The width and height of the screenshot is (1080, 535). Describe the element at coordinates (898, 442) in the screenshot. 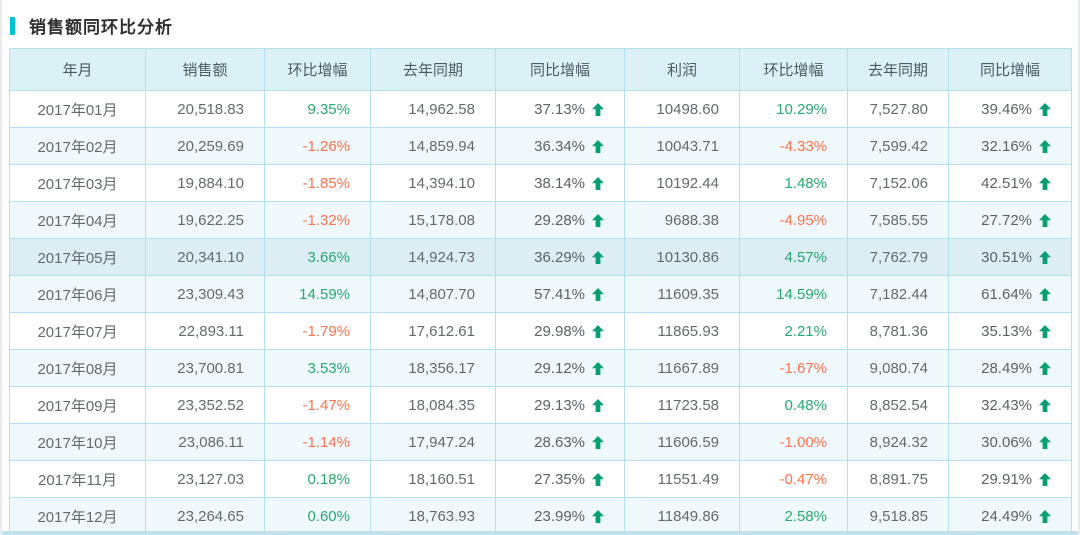

I see `profit-last-year-cell: 8,924.32` at that location.